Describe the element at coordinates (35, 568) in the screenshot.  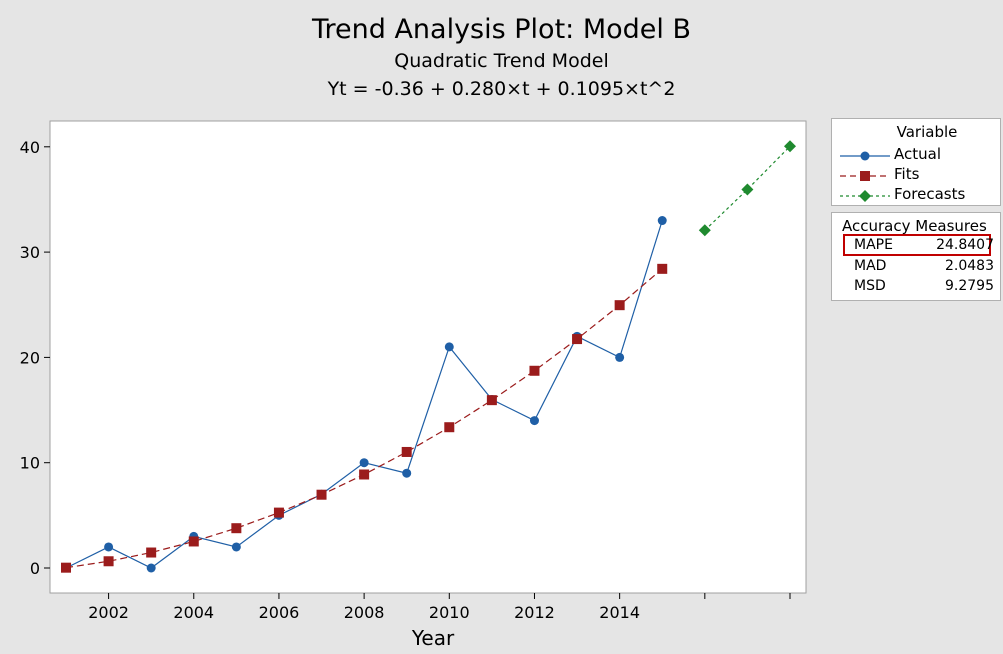
I see `y-tick-label: 0` at that location.